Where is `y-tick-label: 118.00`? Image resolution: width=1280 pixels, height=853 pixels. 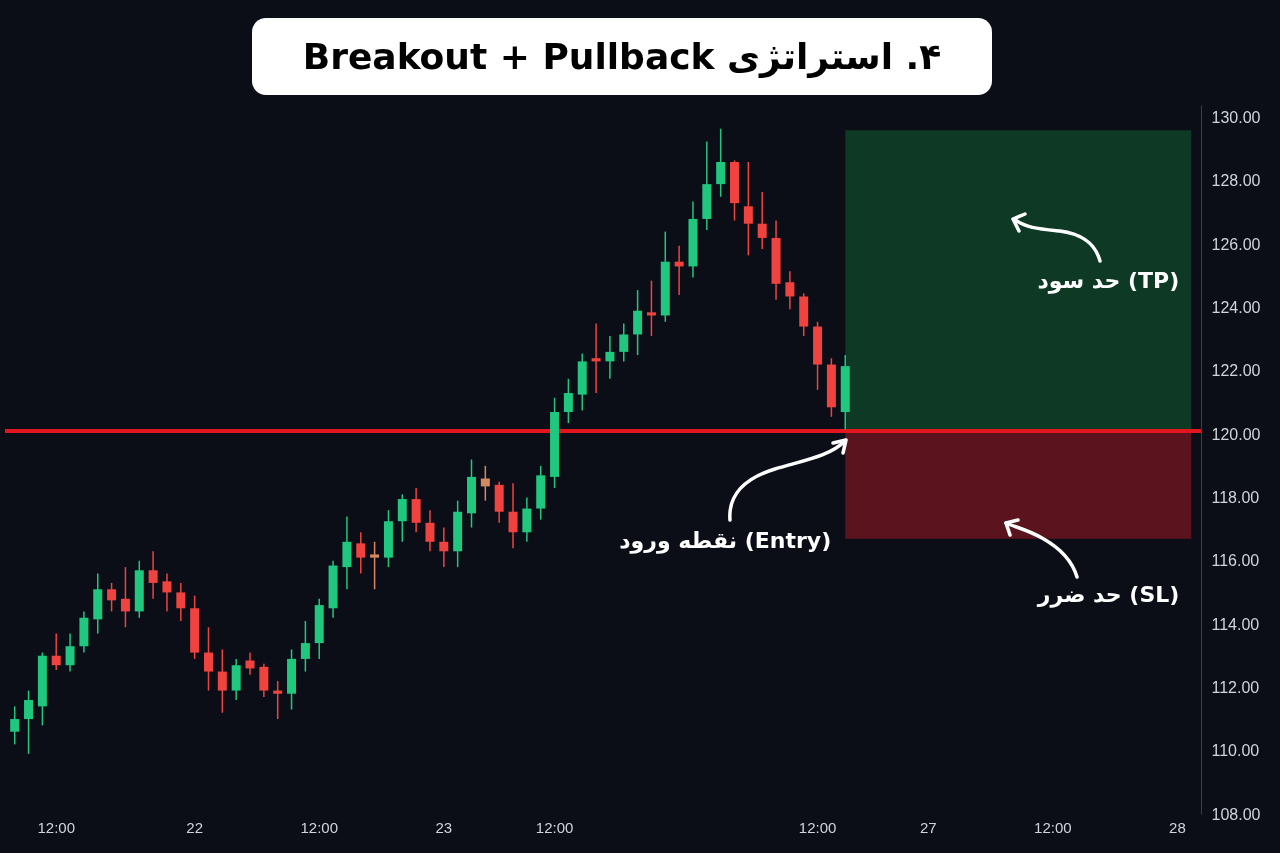
y-tick-label: 118.00 is located at coordinates (1235, 497).